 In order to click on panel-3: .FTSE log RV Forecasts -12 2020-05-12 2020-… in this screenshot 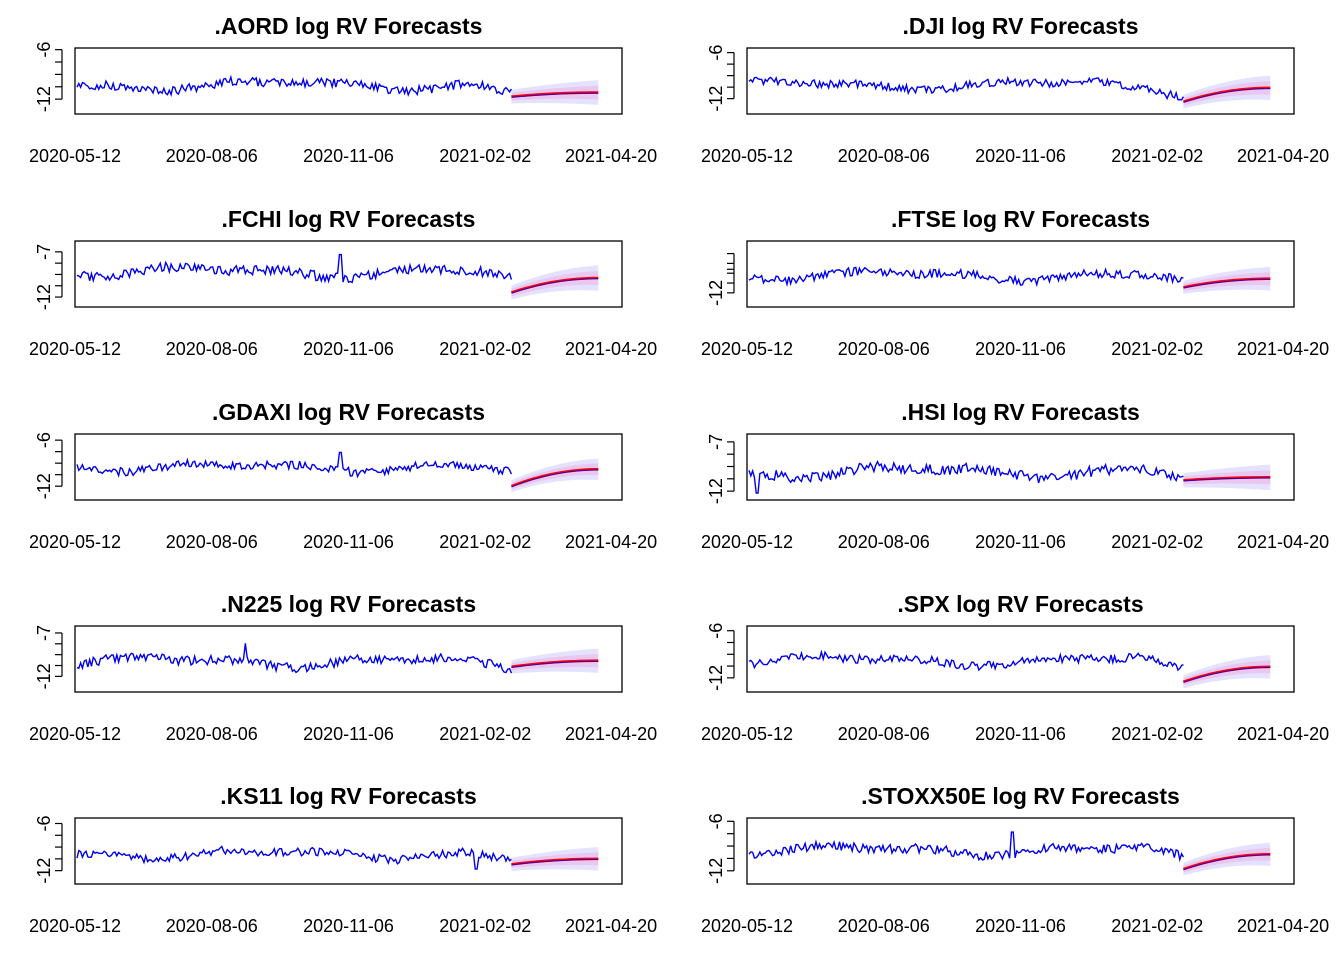, I will do `click(1015, 282)`.